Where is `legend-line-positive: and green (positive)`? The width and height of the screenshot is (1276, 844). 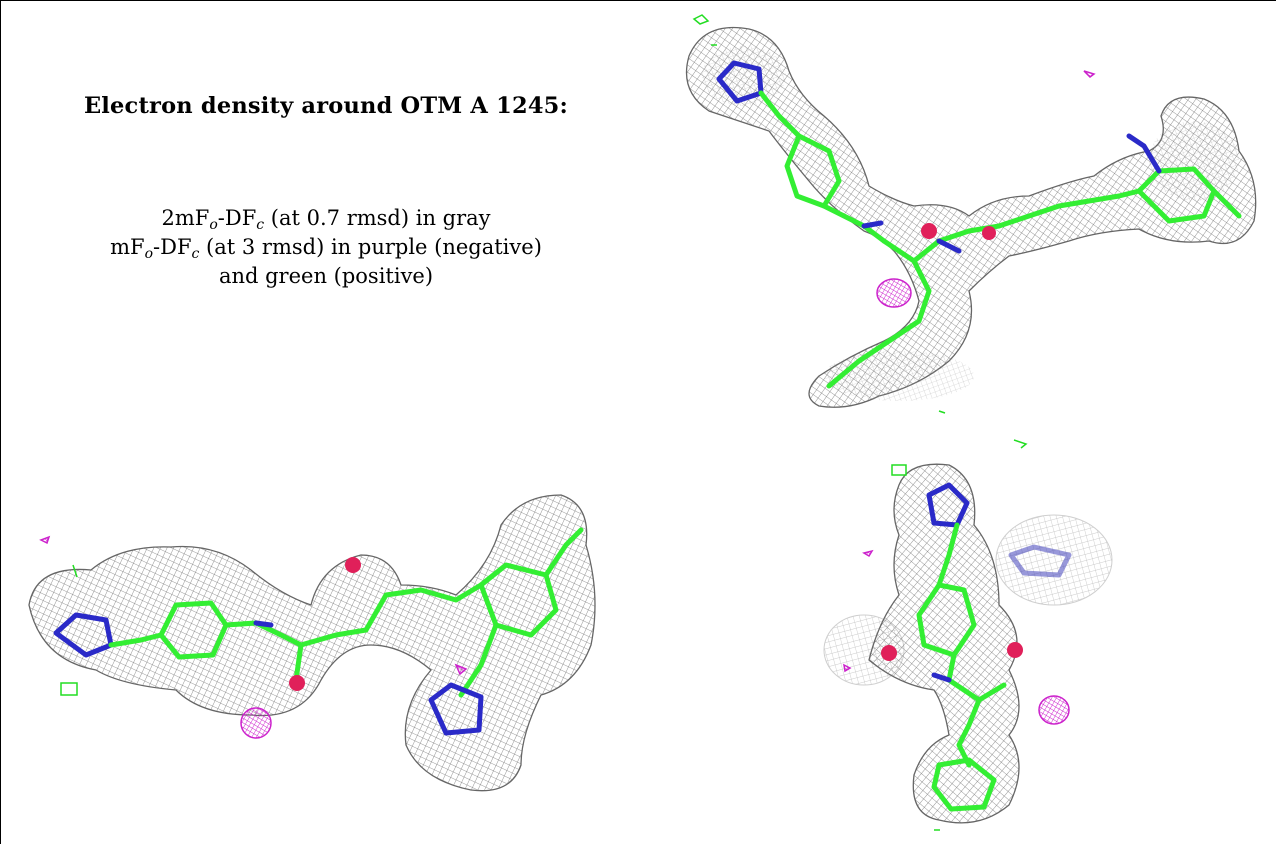
legend-line-positive: and green (positive) is located at coordinates (326, 276).